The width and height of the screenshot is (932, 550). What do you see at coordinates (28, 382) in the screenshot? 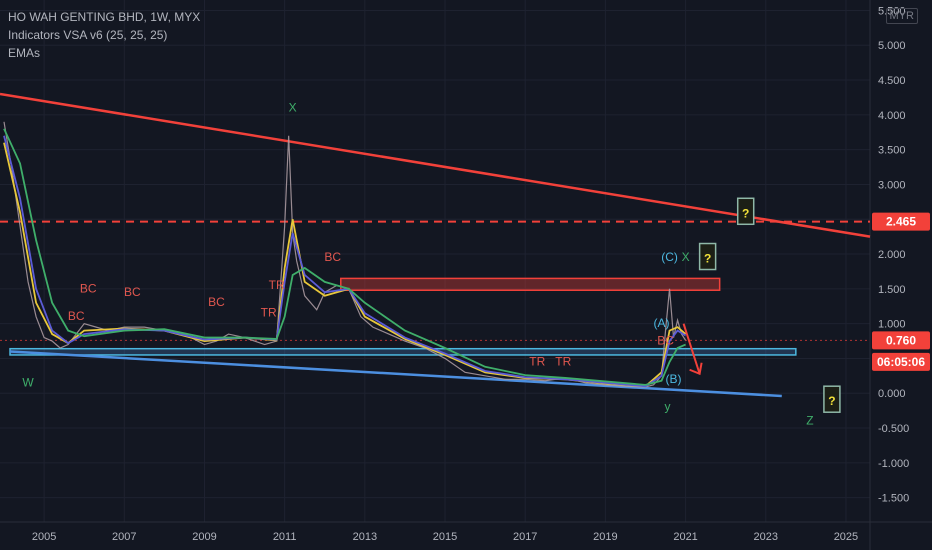
I see `wave-label: W` at bounding box center [28, 382].